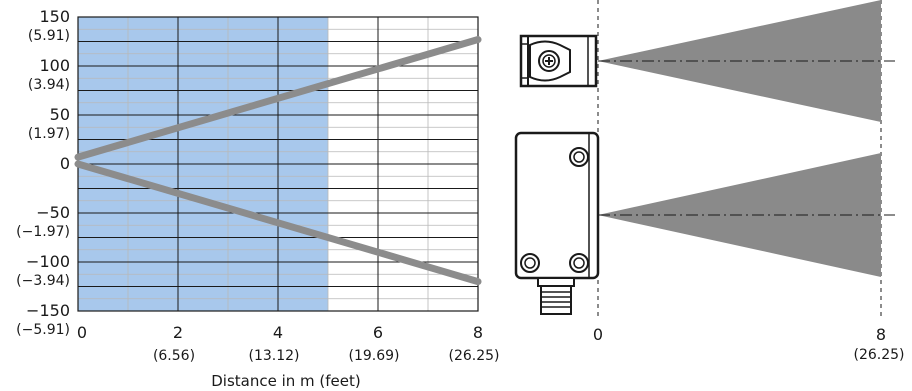 The height and width of the screenshot is (391, 912). I want to click on diagram-distance-label-8: 8, so click(881, 334).